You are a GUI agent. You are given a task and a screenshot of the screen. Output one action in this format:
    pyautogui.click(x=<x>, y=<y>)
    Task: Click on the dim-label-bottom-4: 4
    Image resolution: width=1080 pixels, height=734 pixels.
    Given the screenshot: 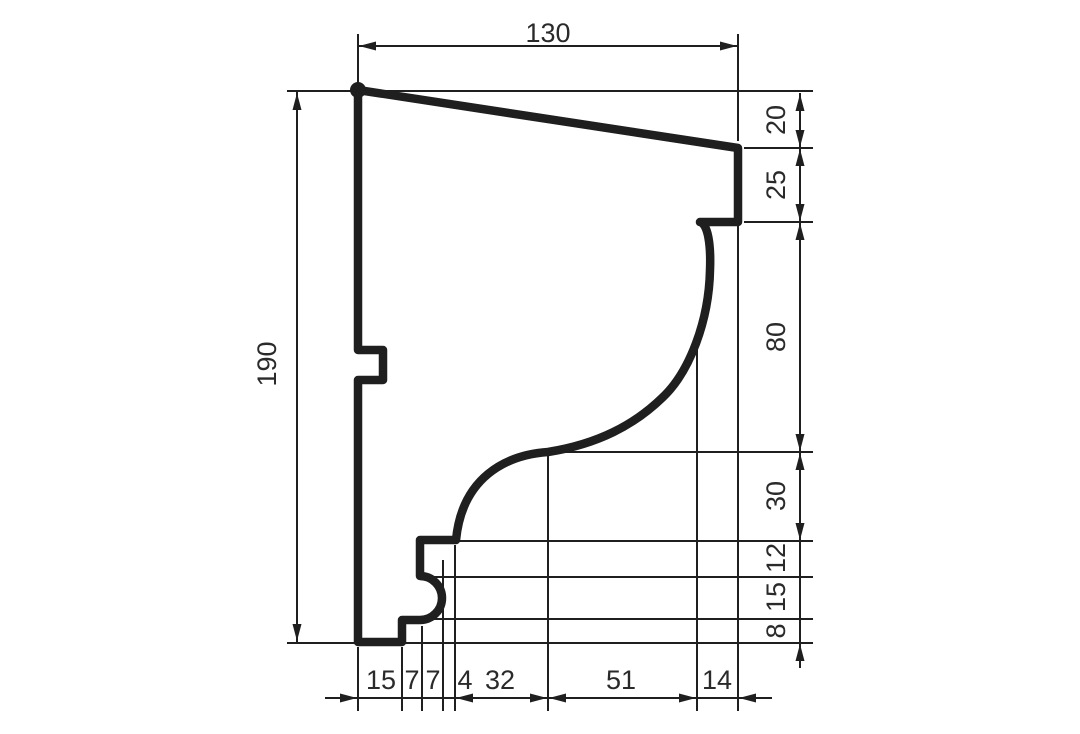 What is the action you would take?
    pyautogui.click(x=464, y=680)
    